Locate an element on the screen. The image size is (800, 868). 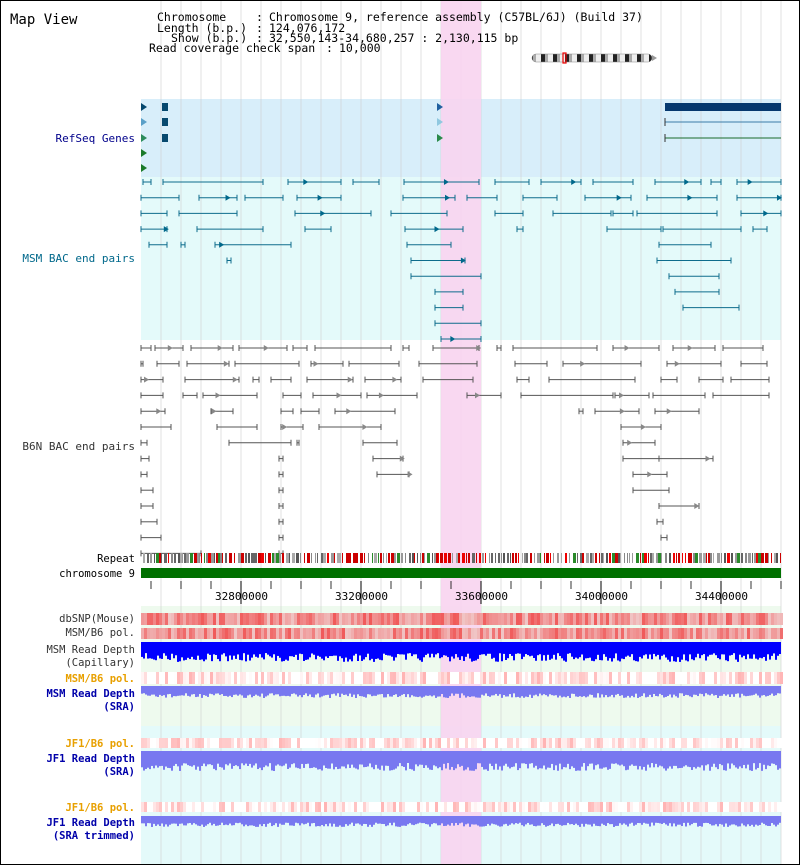
chromosome-ideogram is located at coordinates (594, 58).